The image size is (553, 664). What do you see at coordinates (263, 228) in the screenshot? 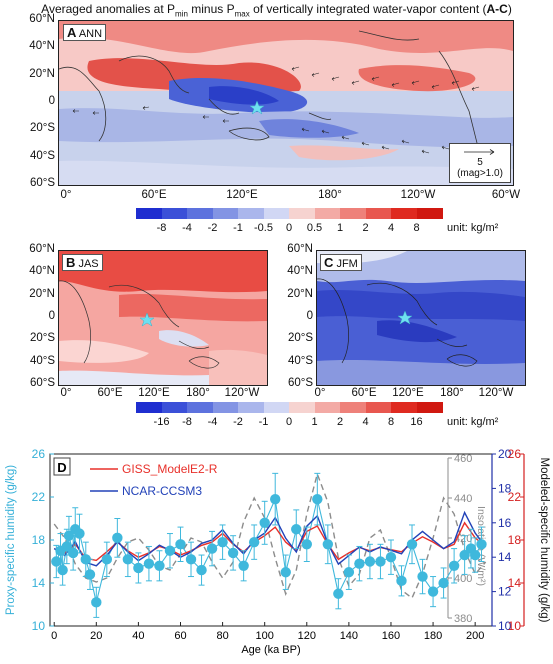
I see `colorbar-label: -0.5` at bounding box center [263, 228].